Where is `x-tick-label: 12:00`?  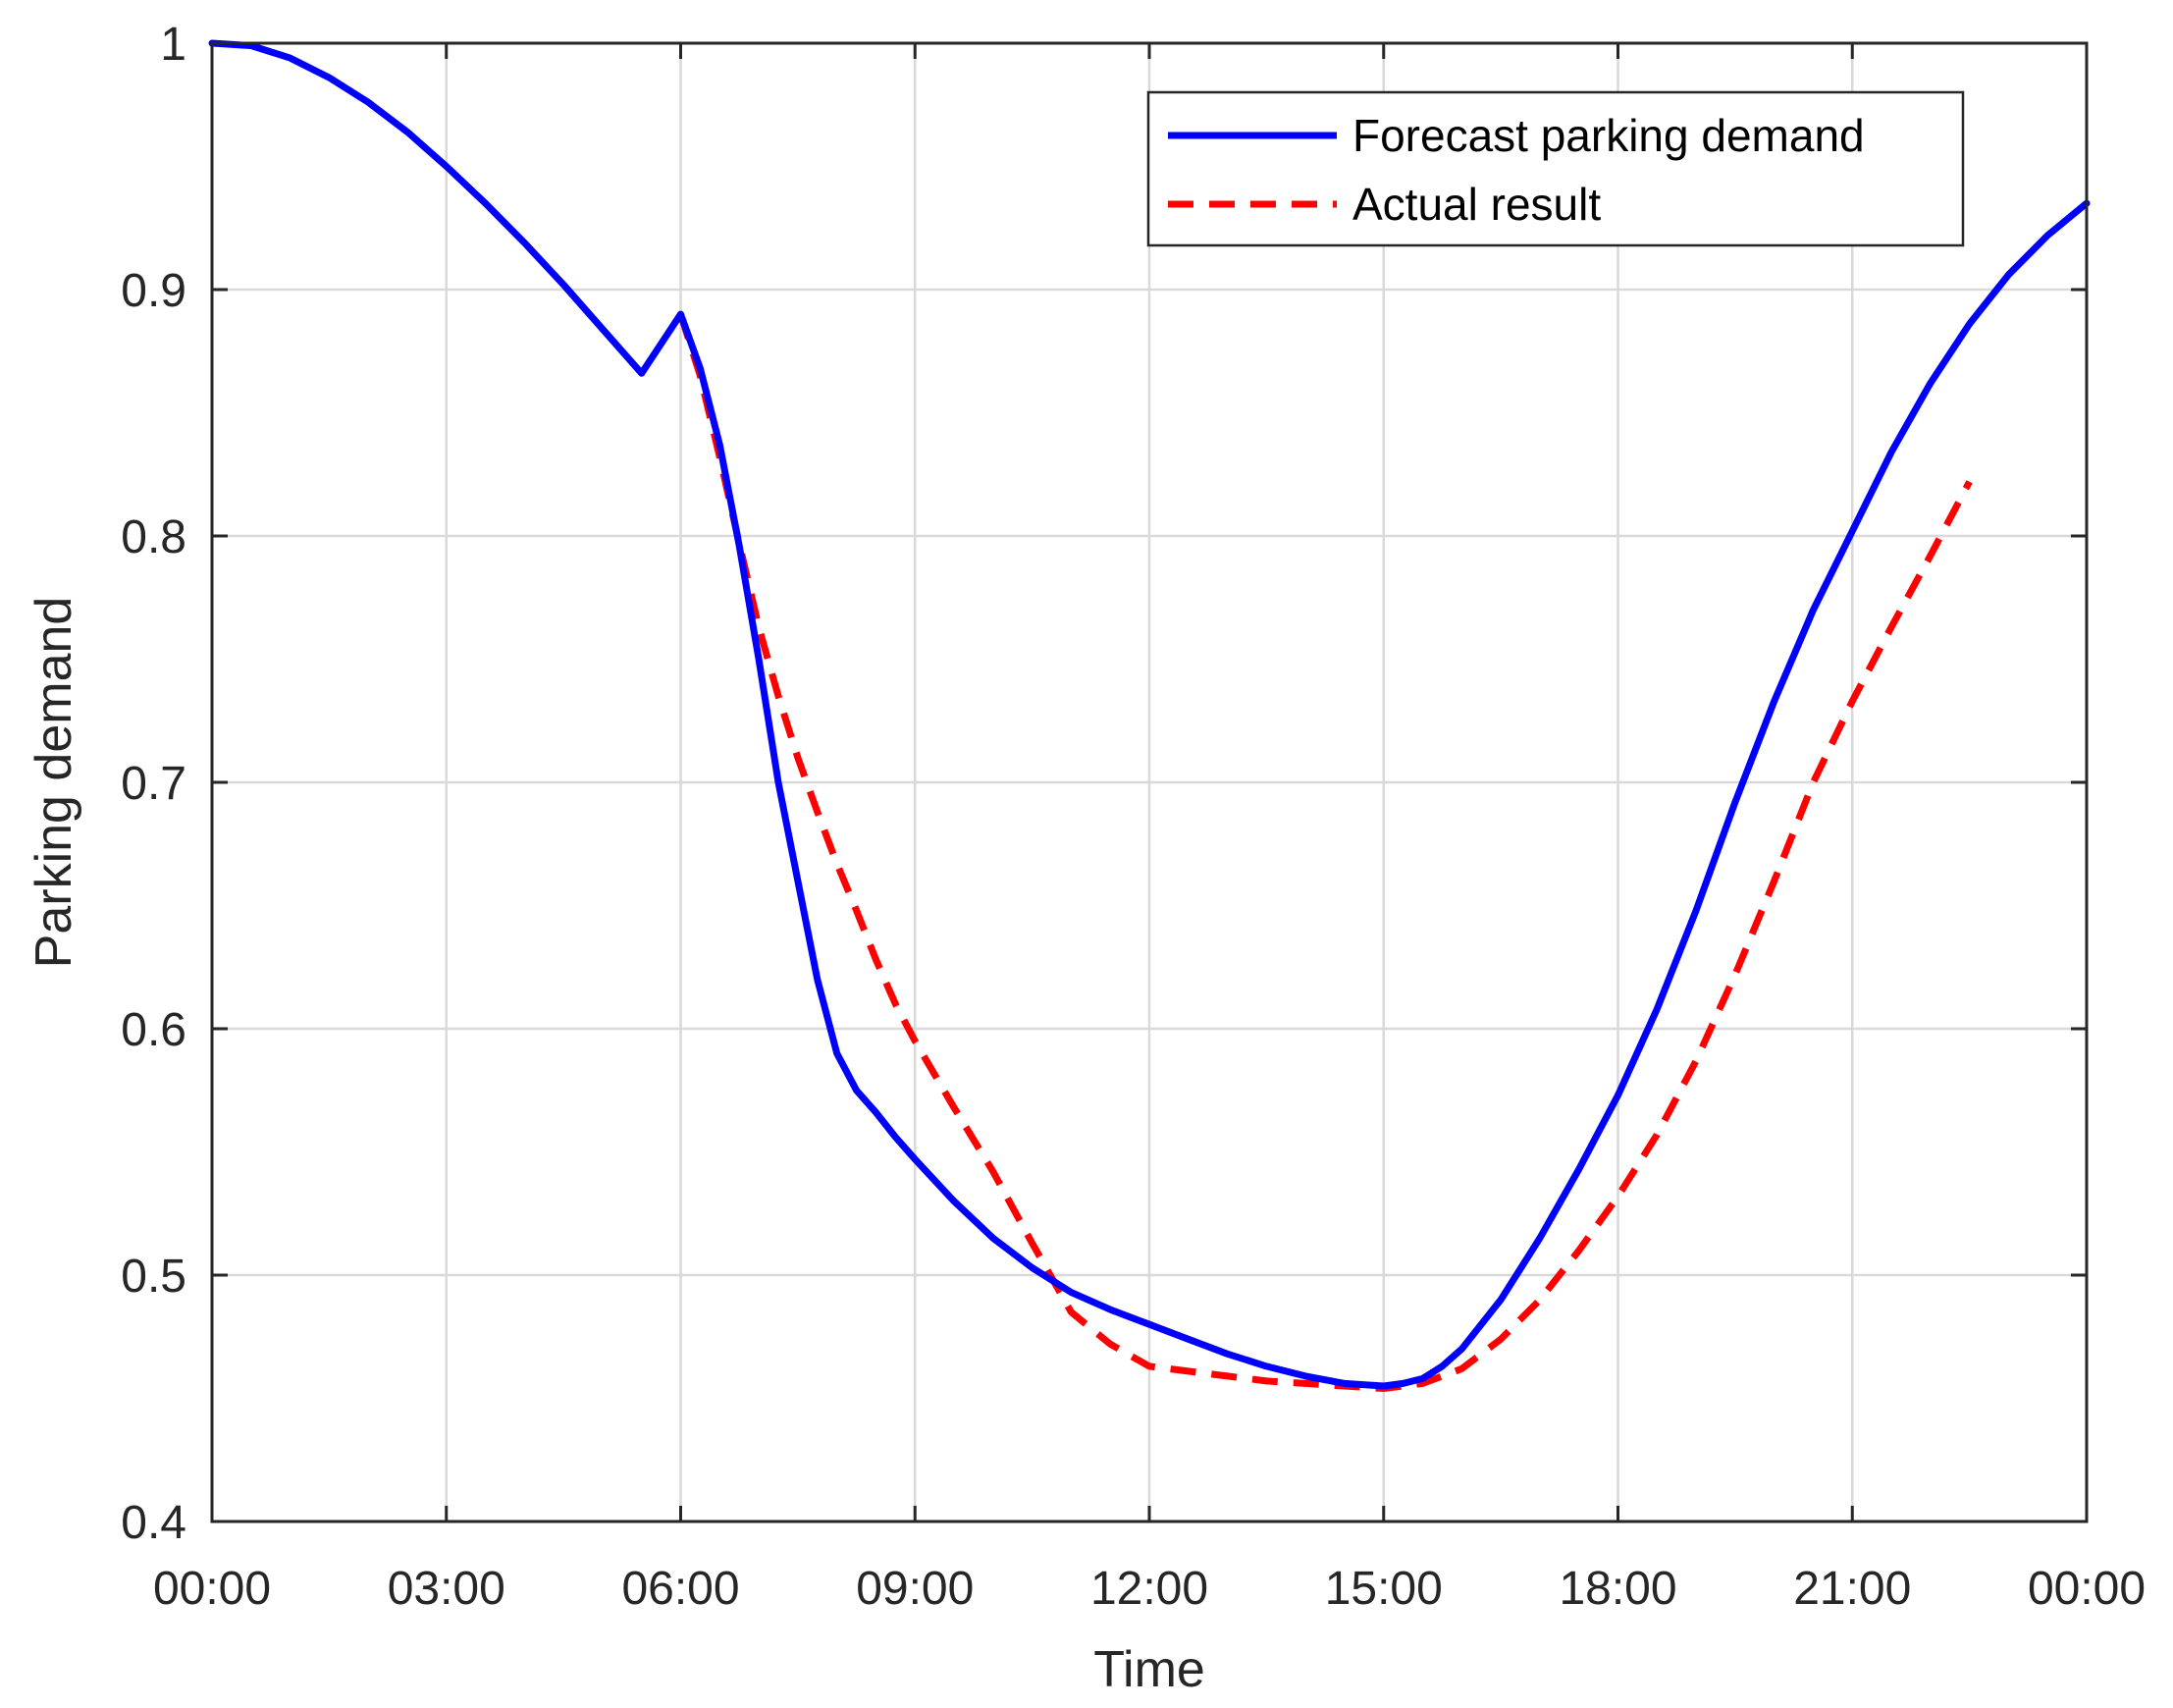 x-tick-label: 12:00 is located at coordinates (1149, 1589).